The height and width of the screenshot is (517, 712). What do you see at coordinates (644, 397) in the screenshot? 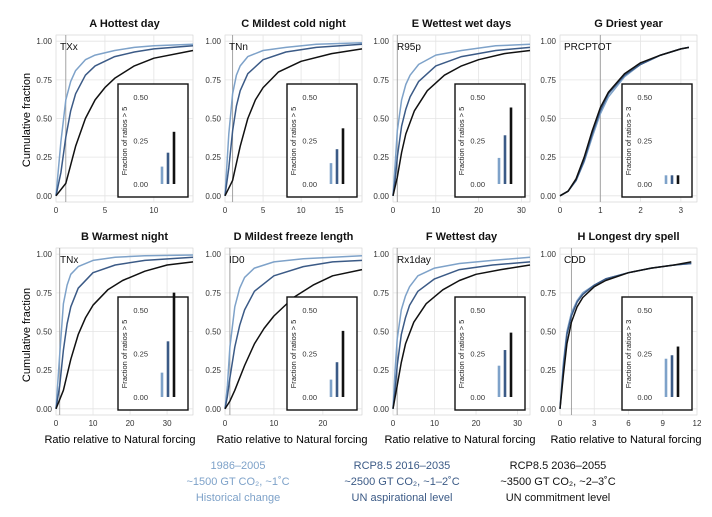
I see `panel-h-inset-ytick-0: 0.00` at bounding box center [644, 397].